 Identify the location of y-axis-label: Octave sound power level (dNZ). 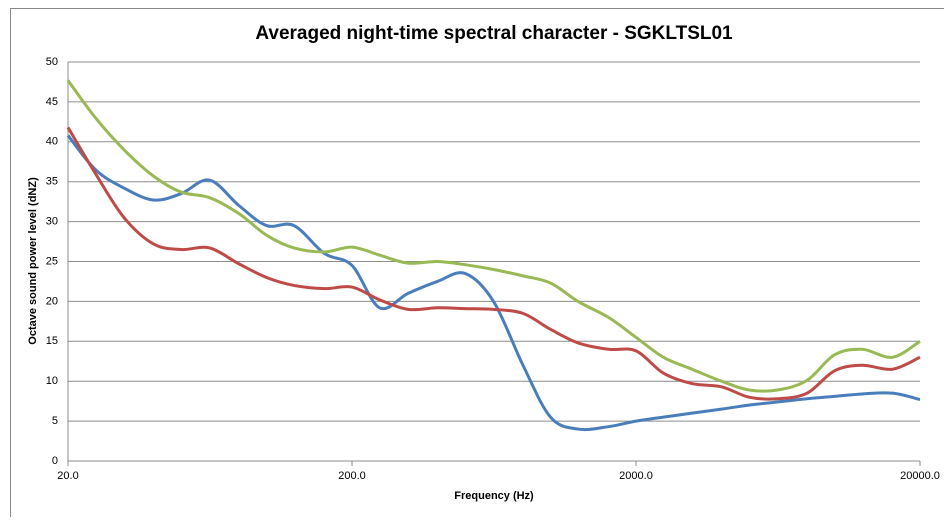
(33, 261).